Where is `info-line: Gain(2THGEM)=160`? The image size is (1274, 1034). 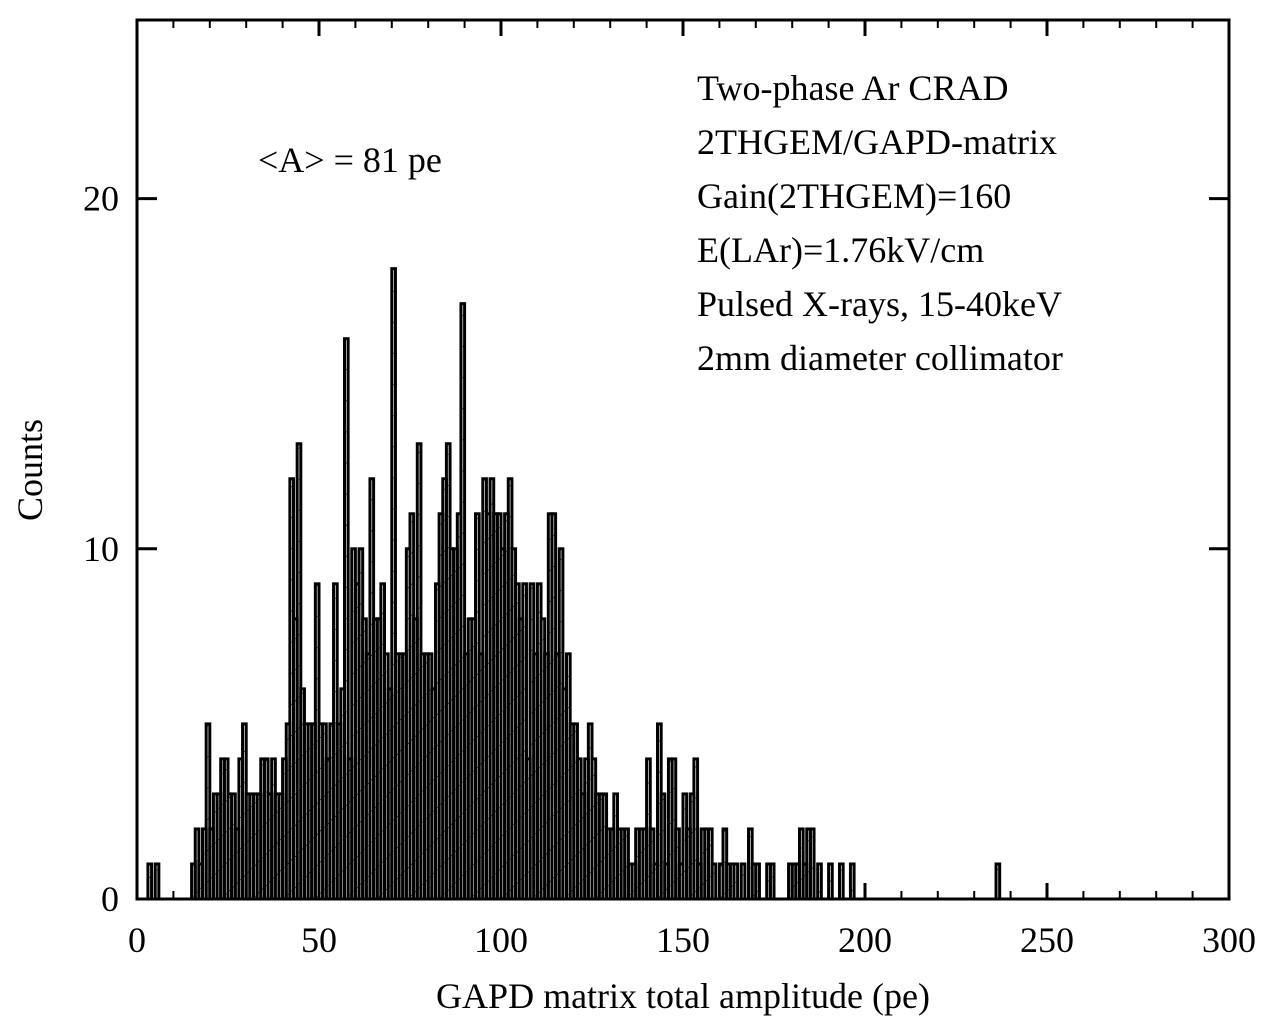
info-line: Gain(2THGEM)=160 is located at coordinates (854, 196).